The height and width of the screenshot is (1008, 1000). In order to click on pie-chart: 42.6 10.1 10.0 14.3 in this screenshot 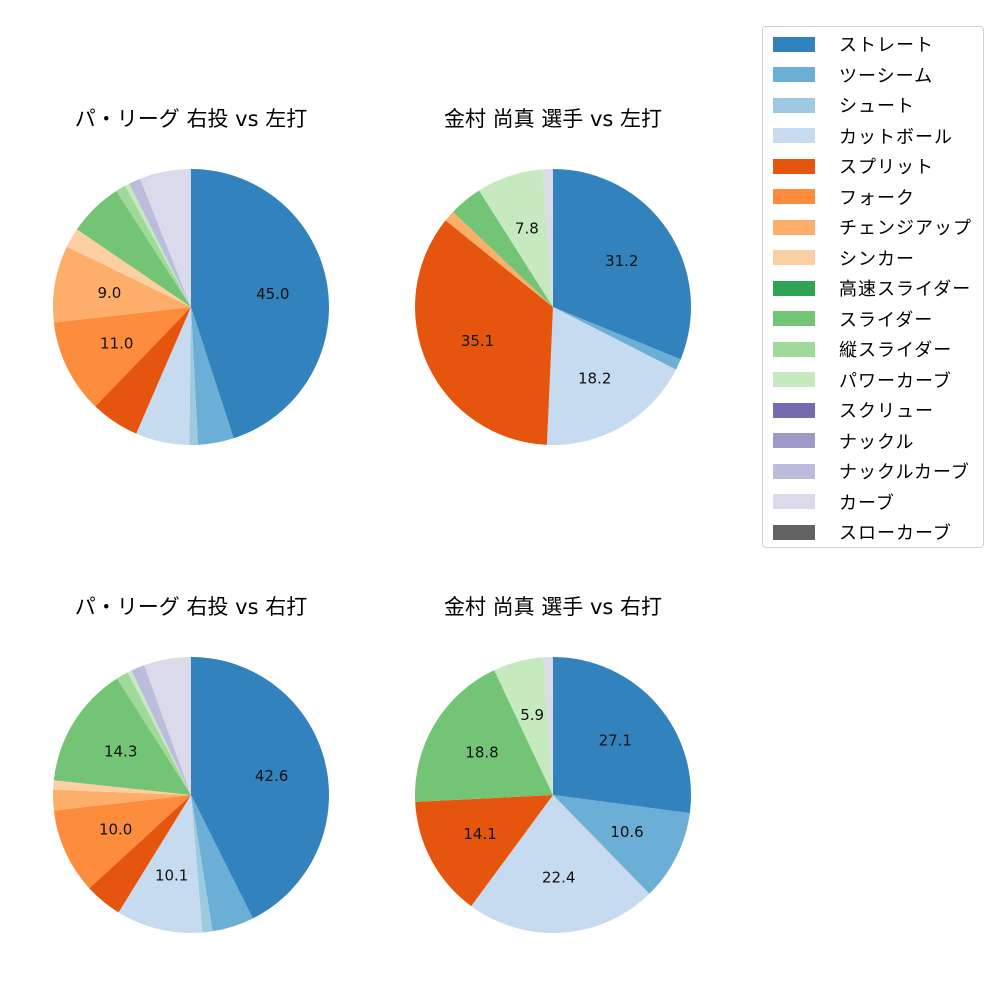, I will do `click(191, 795)`.